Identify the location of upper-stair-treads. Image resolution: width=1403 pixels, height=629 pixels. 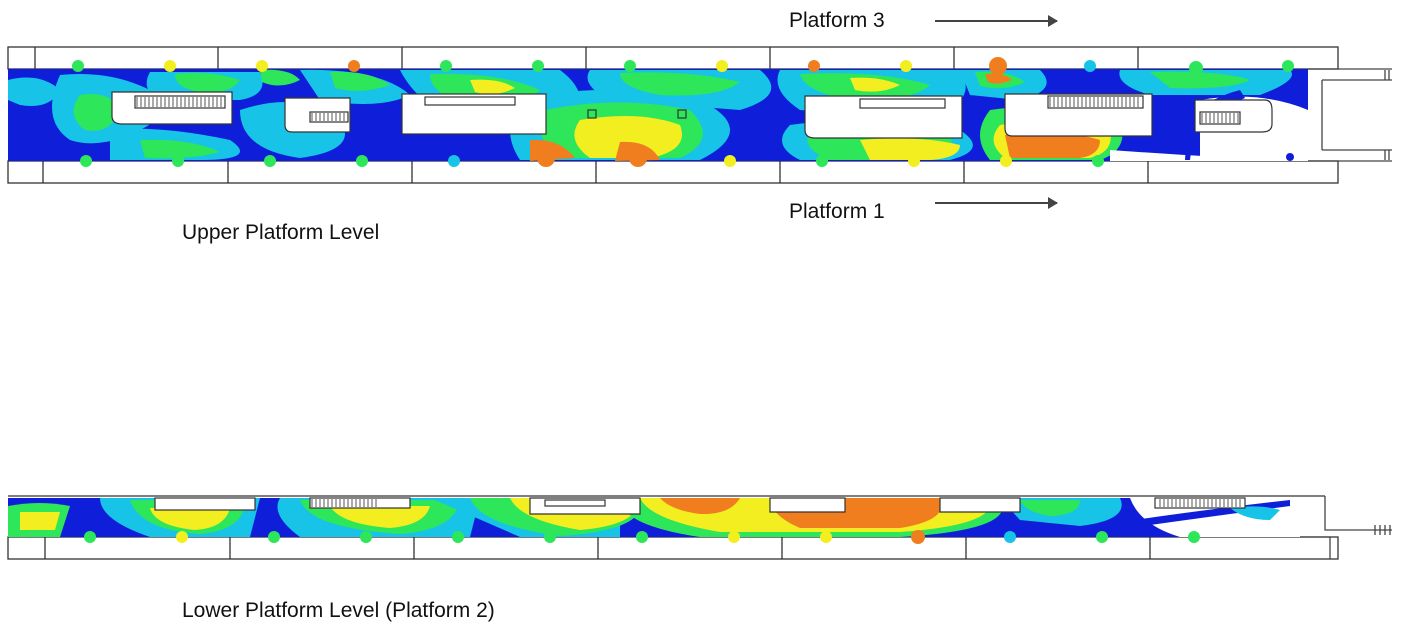
(687, 110).